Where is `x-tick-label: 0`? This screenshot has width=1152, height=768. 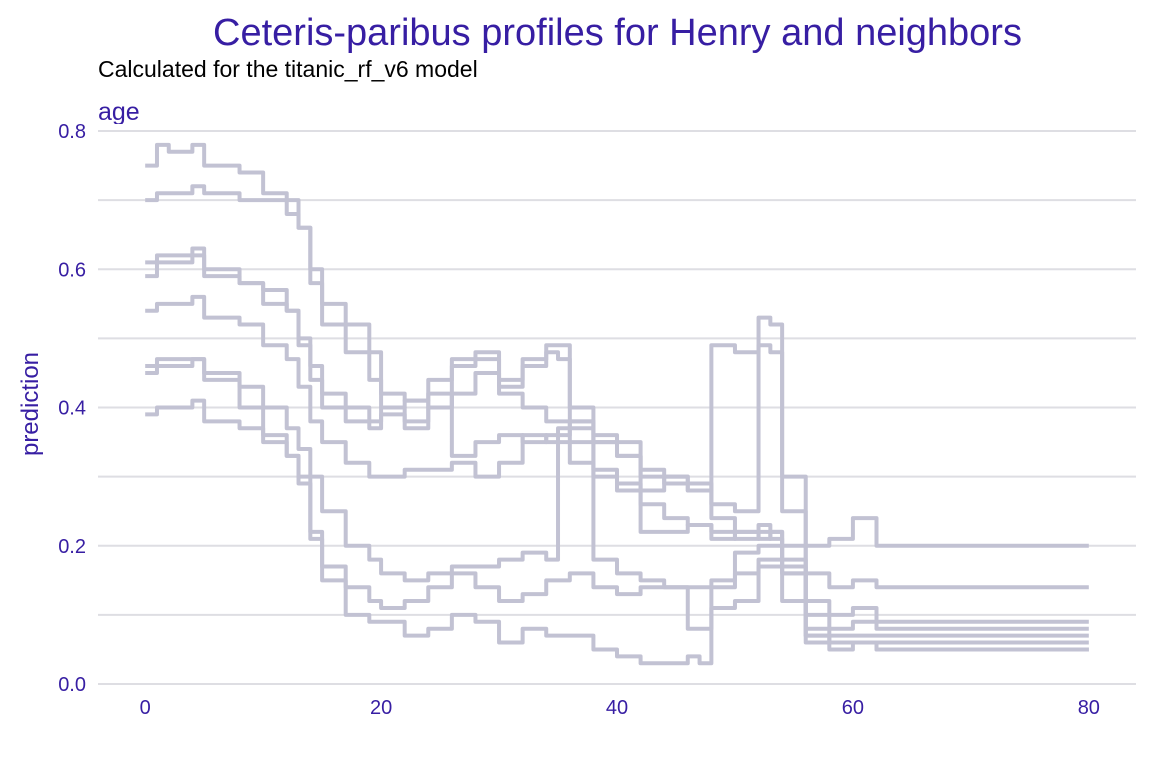 x-tick-label: 0 is located at coordinates (145, 708).